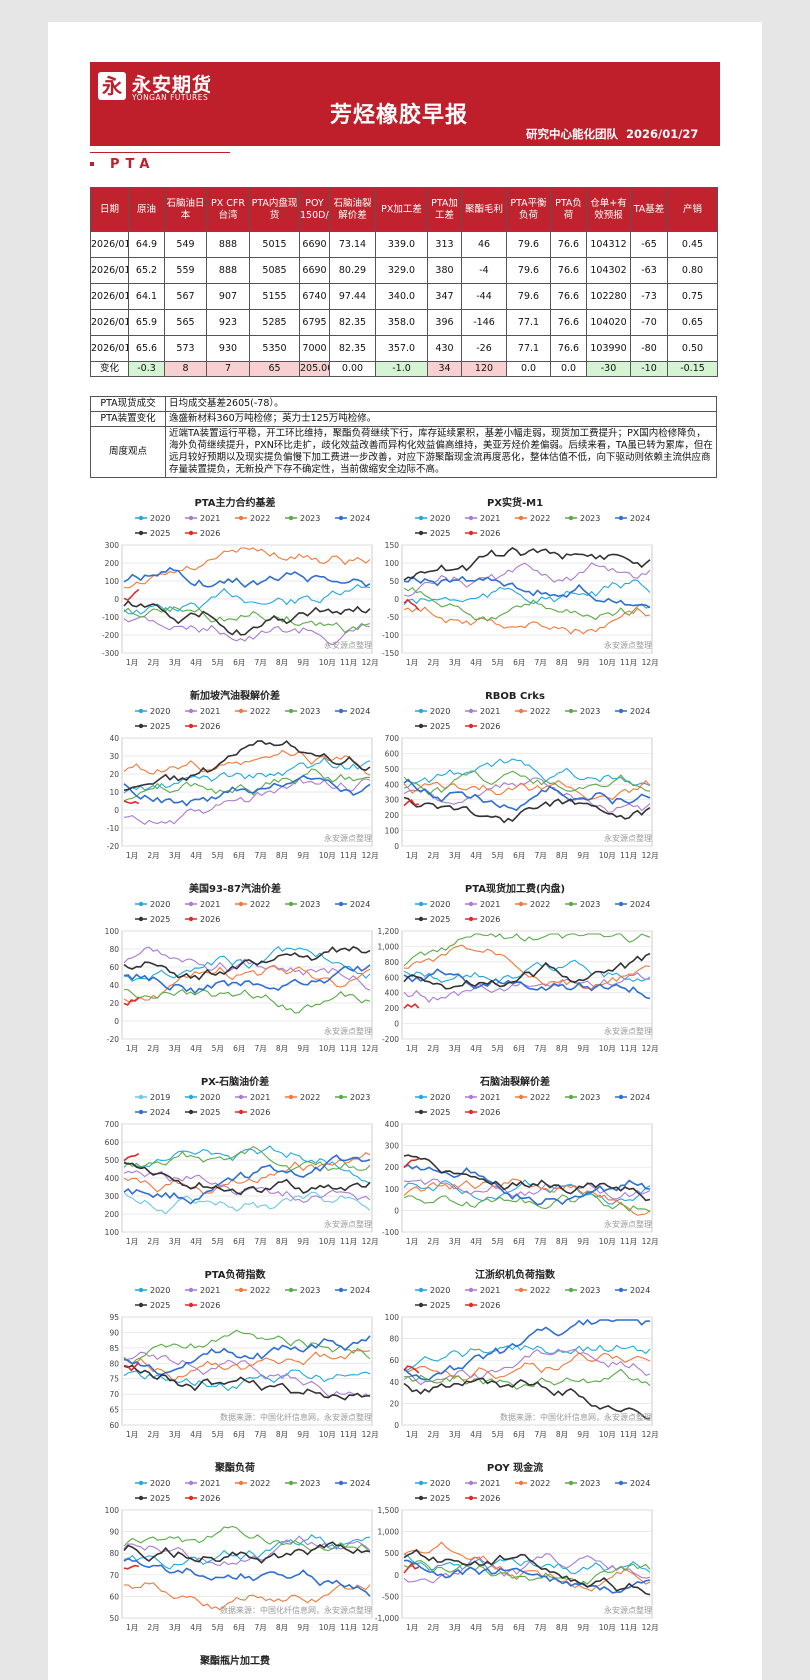 Image resolution: width=810 pixels, height=1680 pixels. What do you see at coordinates (210, 533) in the screenshot?
I see `legend-label: 2026` at bounding box center [210, 533].